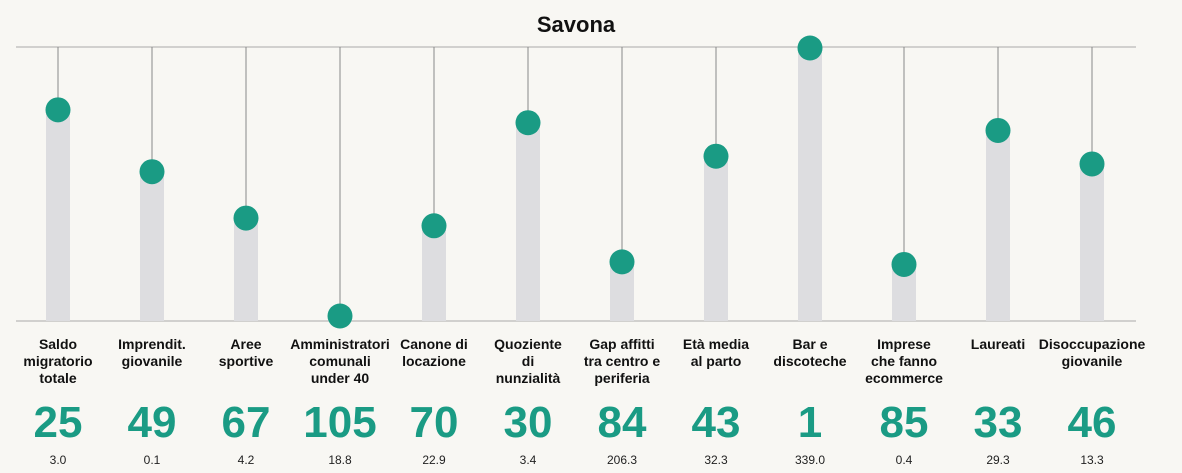  What do you see at coordinates (1092, 422) in the screenshot?
I see `rank-label: 46` at bounding box center [1092, 422].